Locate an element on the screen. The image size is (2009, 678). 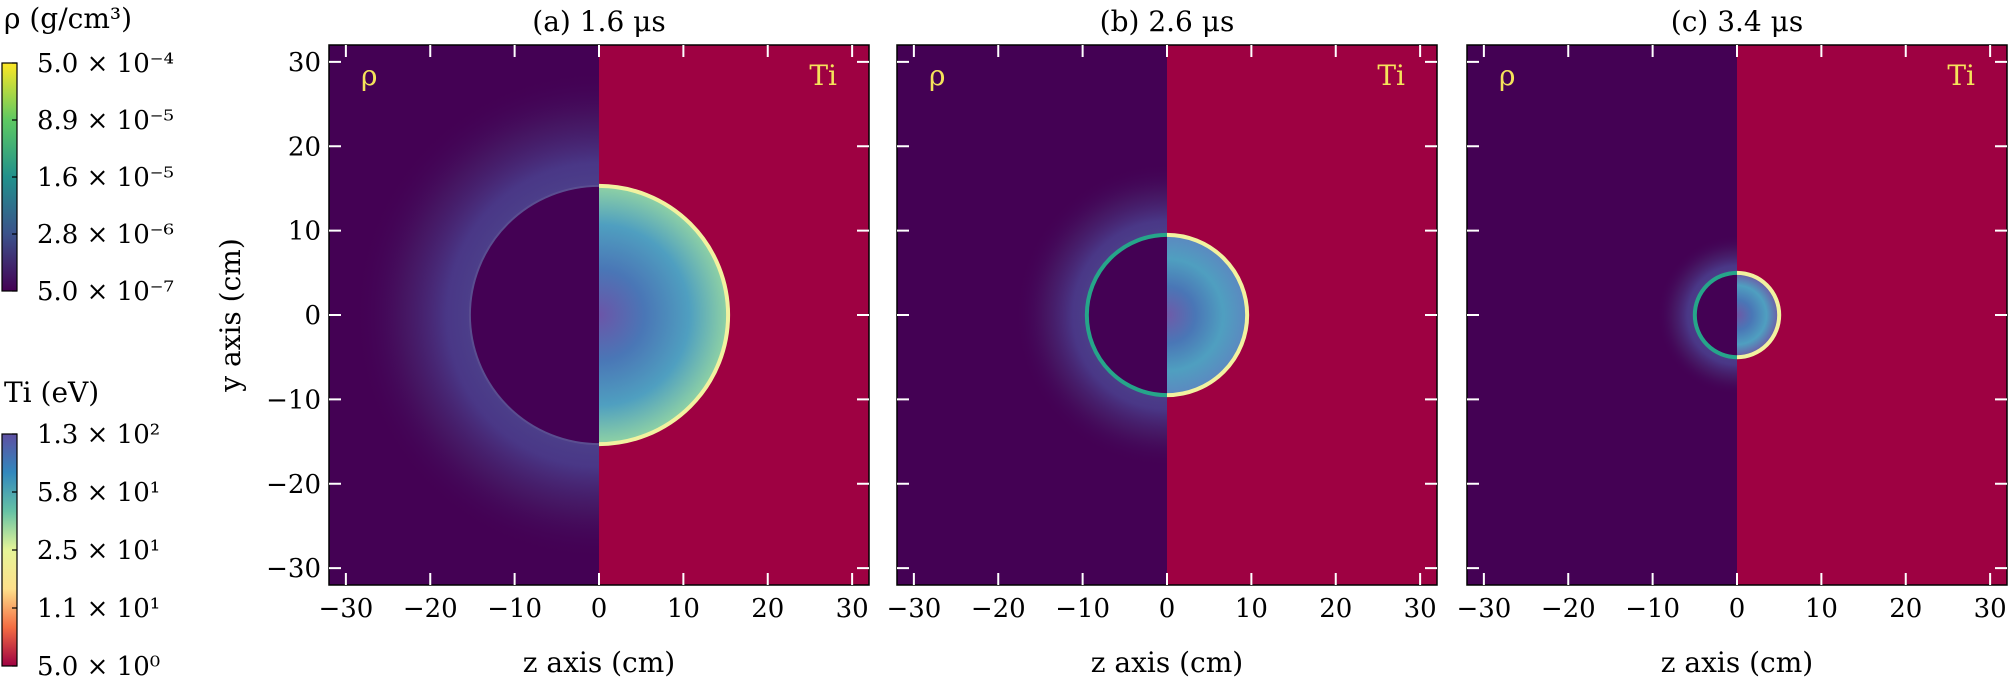
colorbar-tick-label: 1.1 × 10¹ is located at coordinates (98, 609).